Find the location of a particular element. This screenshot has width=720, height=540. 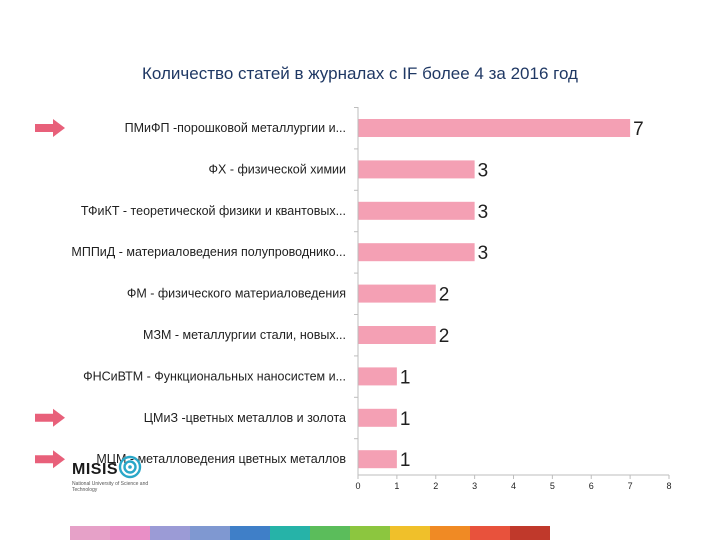

x-tick-label: 7 is located at coordinates (630, 486).